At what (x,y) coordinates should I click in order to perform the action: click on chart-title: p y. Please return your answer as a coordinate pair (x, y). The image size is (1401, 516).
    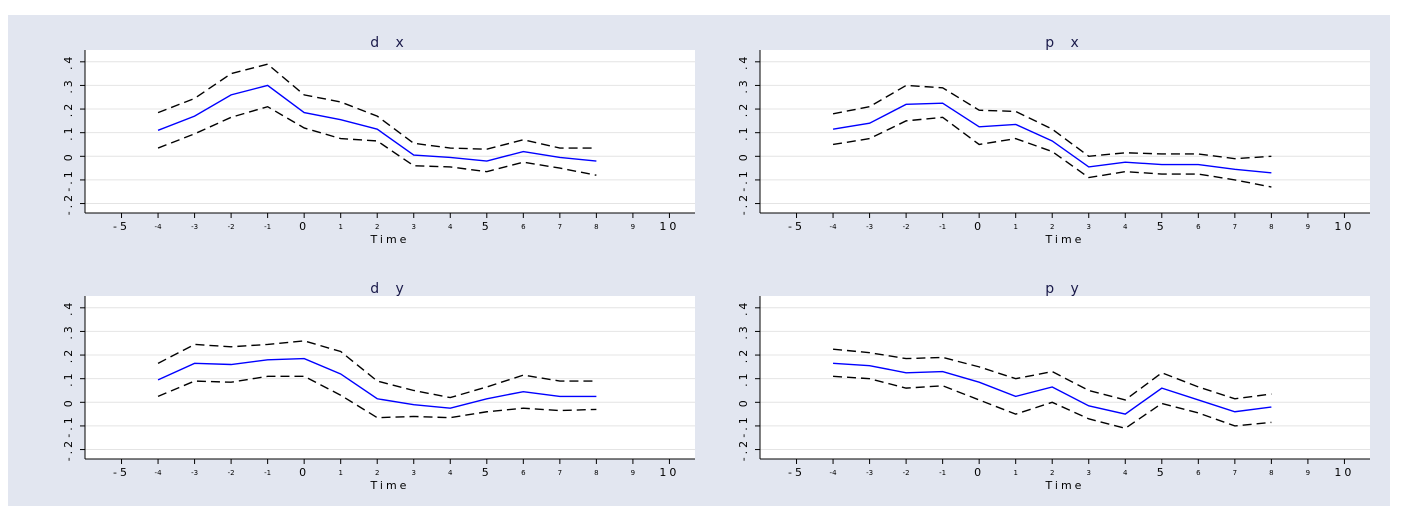
    Looking at the image, I should click on (1065, 289).